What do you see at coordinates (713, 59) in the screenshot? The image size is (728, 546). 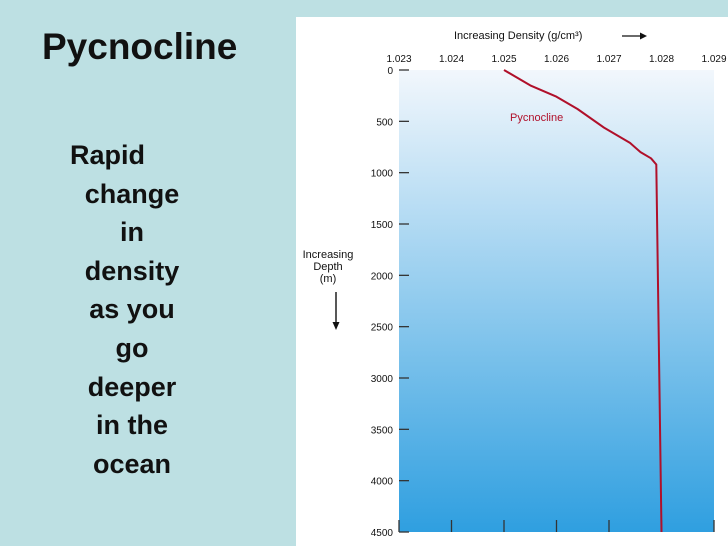 I see `x-tick-label: 1.029` at bounding box center [713, 59].